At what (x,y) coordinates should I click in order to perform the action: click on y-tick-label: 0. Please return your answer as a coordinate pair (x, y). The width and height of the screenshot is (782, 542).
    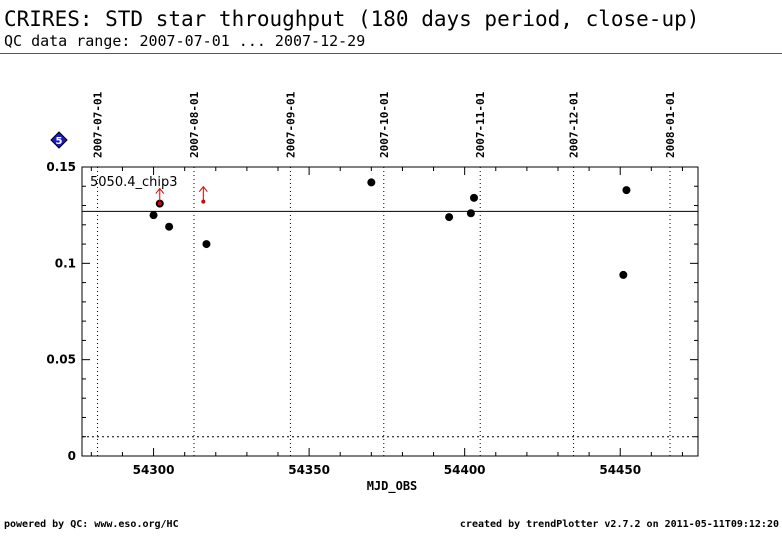
    Looking at the image, I should click on (72, 456).